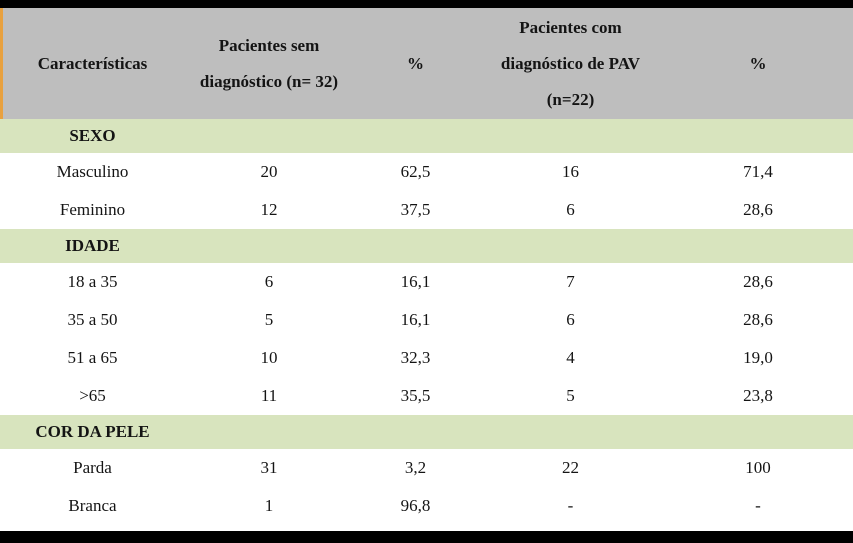 The image size is (853, 543). I want to click on row-label: Parda, so click(92, 468).